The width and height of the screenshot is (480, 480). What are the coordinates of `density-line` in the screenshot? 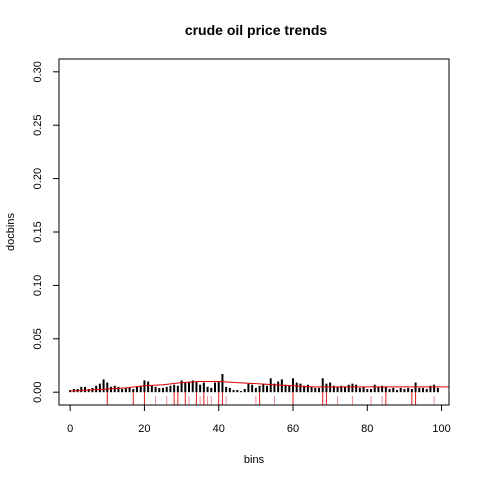 It's located at (259, 386).